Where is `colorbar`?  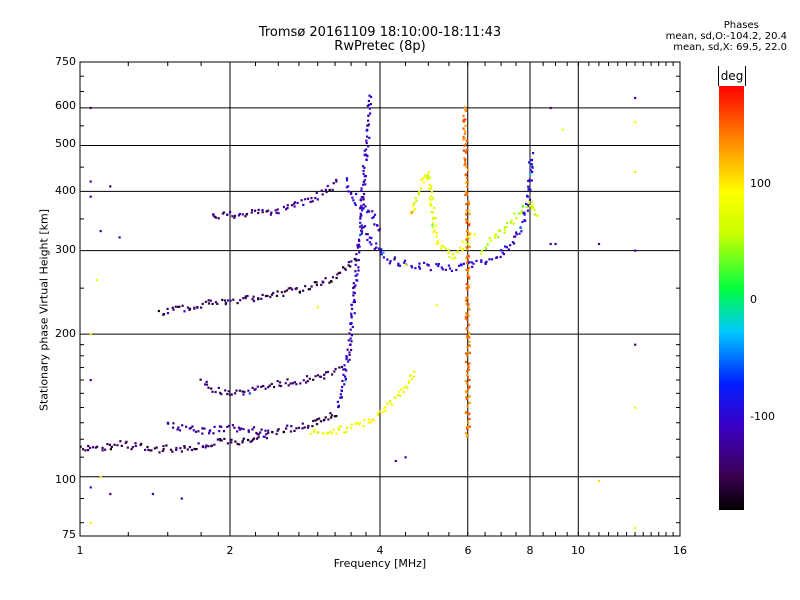 colorbar is located at coordinates (731, 298).